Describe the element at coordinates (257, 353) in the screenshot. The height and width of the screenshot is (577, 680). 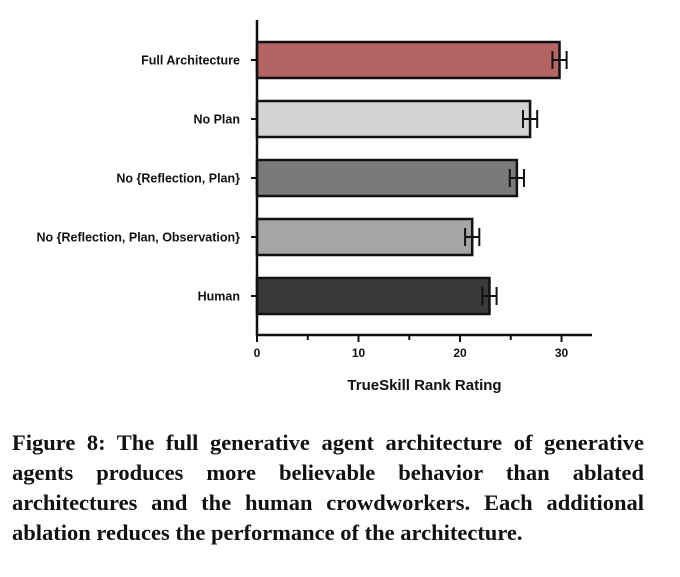
I see `x-tick-label: 0` at that location.